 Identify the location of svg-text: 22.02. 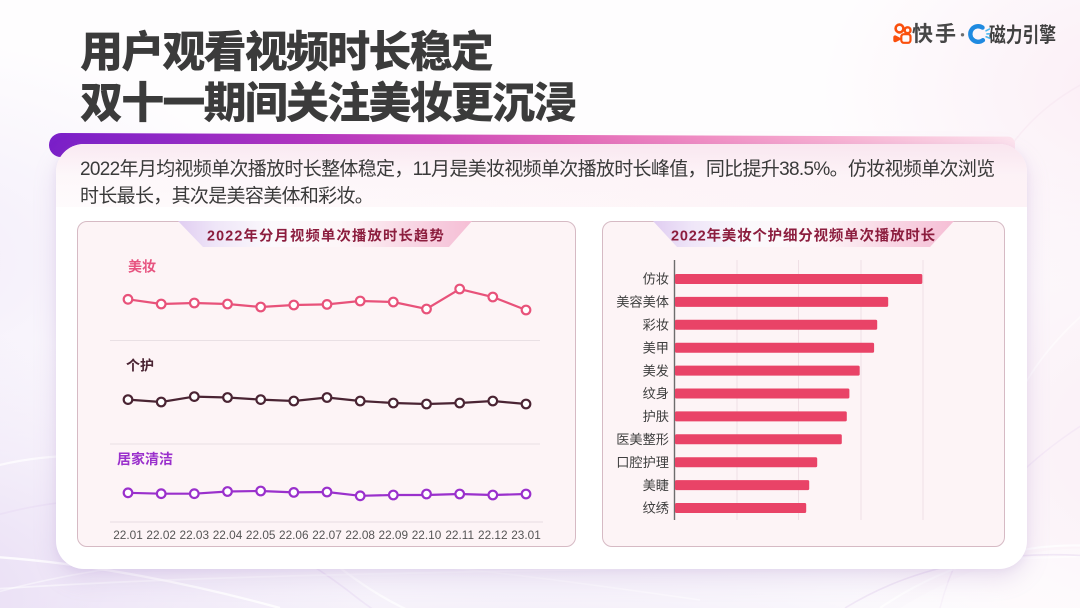
(161, 535).